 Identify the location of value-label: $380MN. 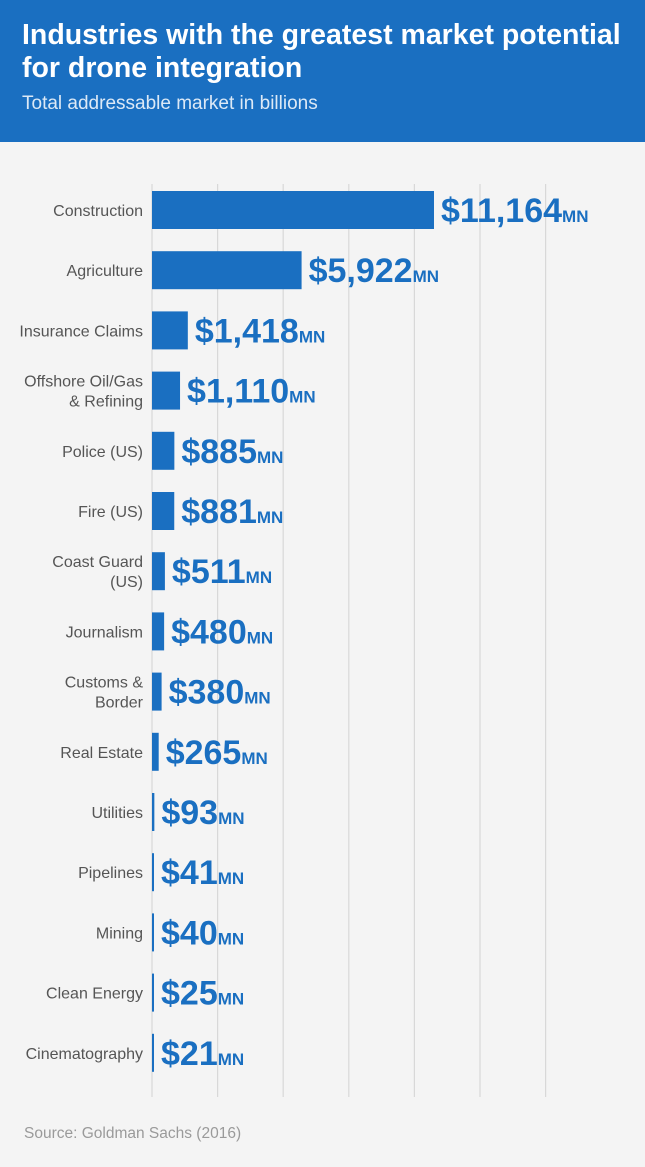
(220, 693).